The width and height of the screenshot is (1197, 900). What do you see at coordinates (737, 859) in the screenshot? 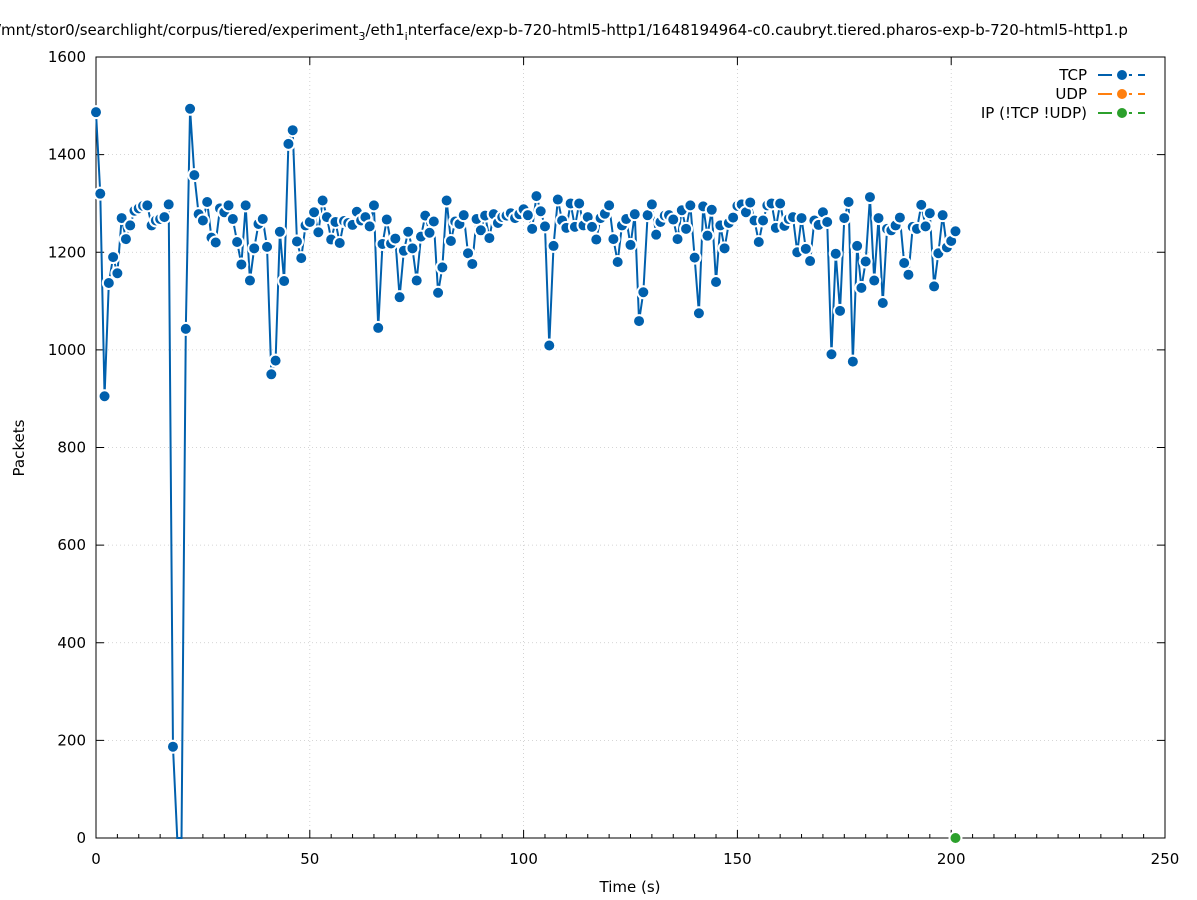
I see `x-tick-label: 150` at bounding box center [737, 859].